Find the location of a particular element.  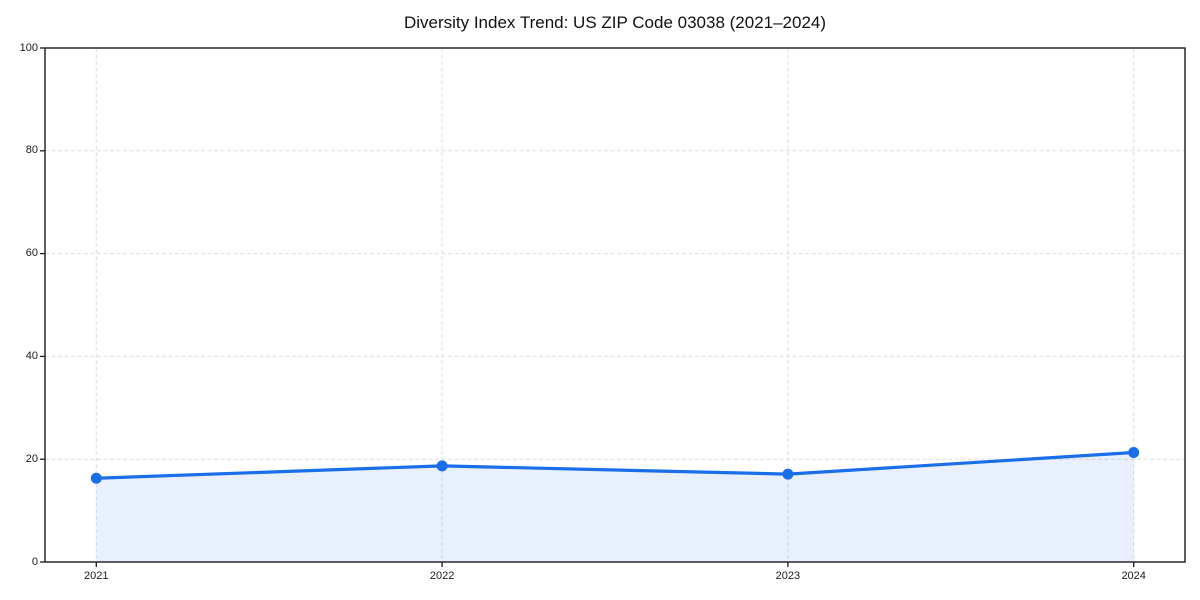

x-tick-label: 2023 is located at coordinates (788, 576).